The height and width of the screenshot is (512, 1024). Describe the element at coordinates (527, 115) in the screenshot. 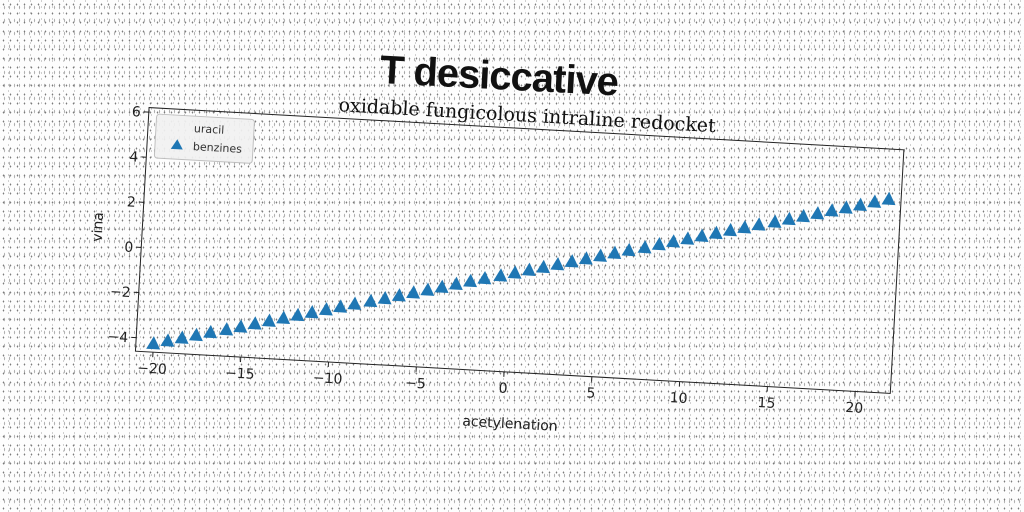

I see `chart-subtitle: oxidable fungicolous intraline redocket` at that location.